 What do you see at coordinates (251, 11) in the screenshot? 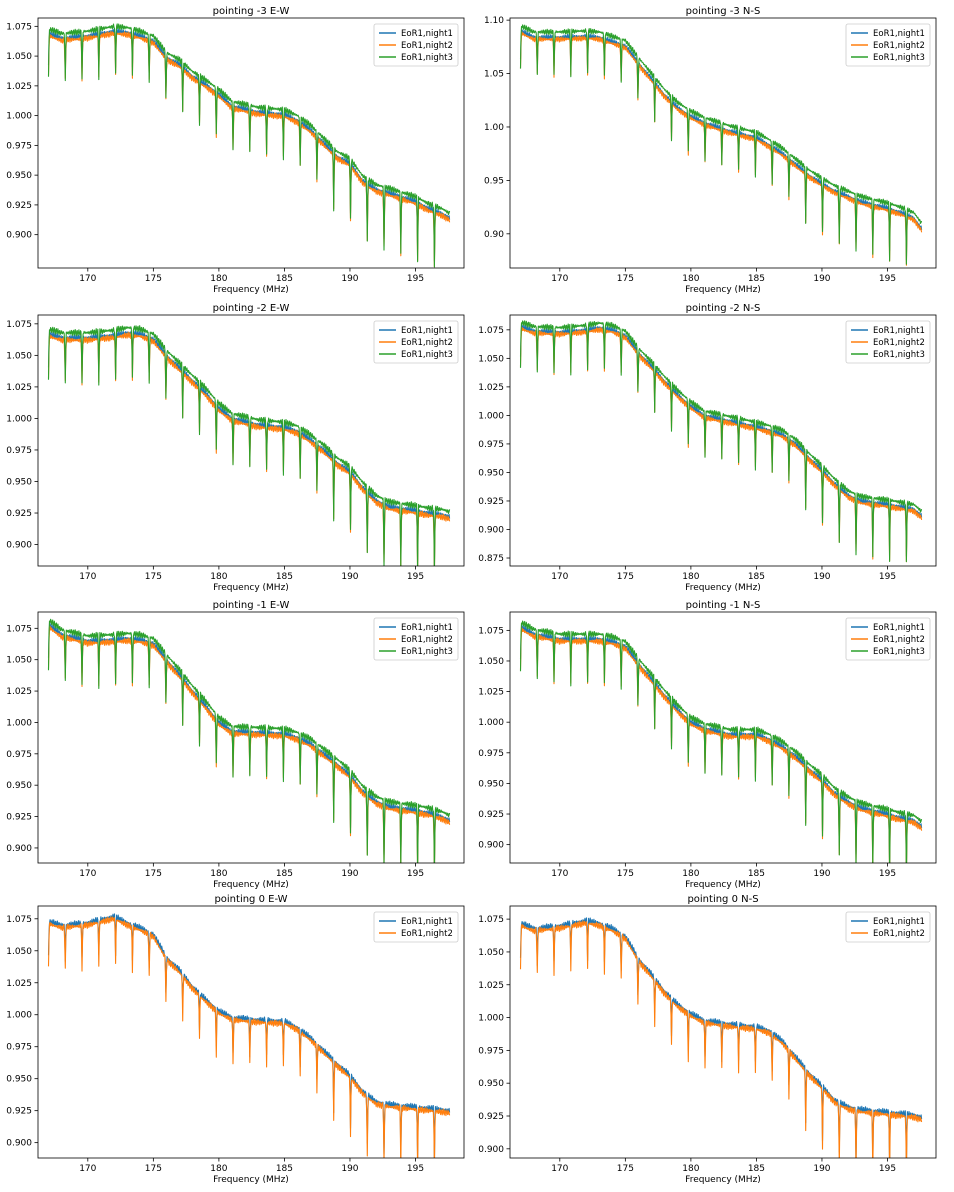
I see `chart-title: pointing -3 E-W` at bounding box center [251, 11].